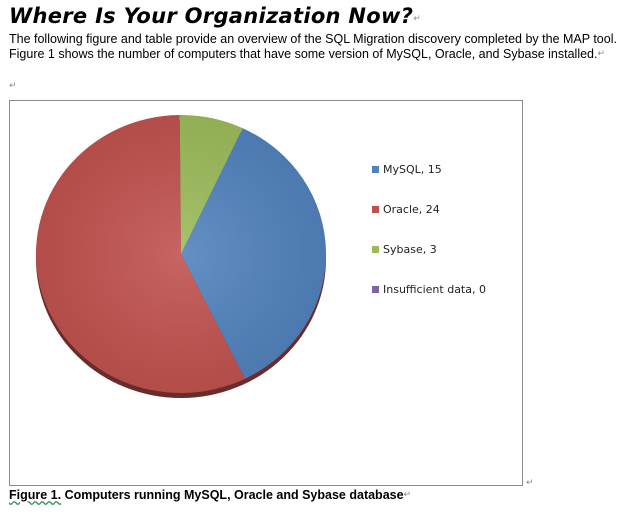  What do you see at coordinates (411, 209) in the screenshot?
I see `legend-label-oracle: Oracle, 24` at bounding box center [411, 209].